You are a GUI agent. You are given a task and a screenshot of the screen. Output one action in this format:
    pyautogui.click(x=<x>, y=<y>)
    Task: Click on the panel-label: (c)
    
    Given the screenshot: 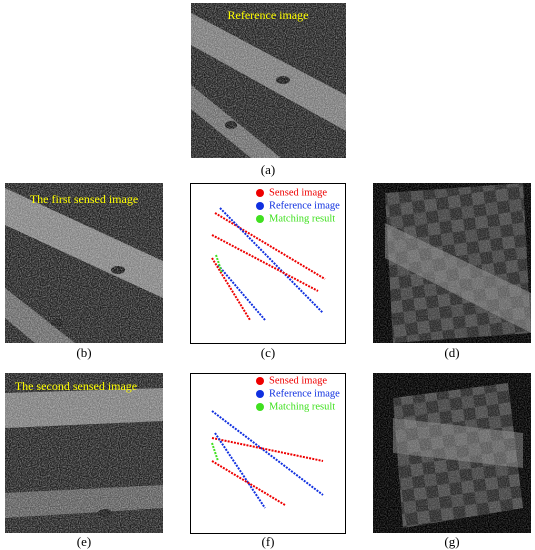 What is the action you would take?
    pyautogui.click(x=268, y=352)
    